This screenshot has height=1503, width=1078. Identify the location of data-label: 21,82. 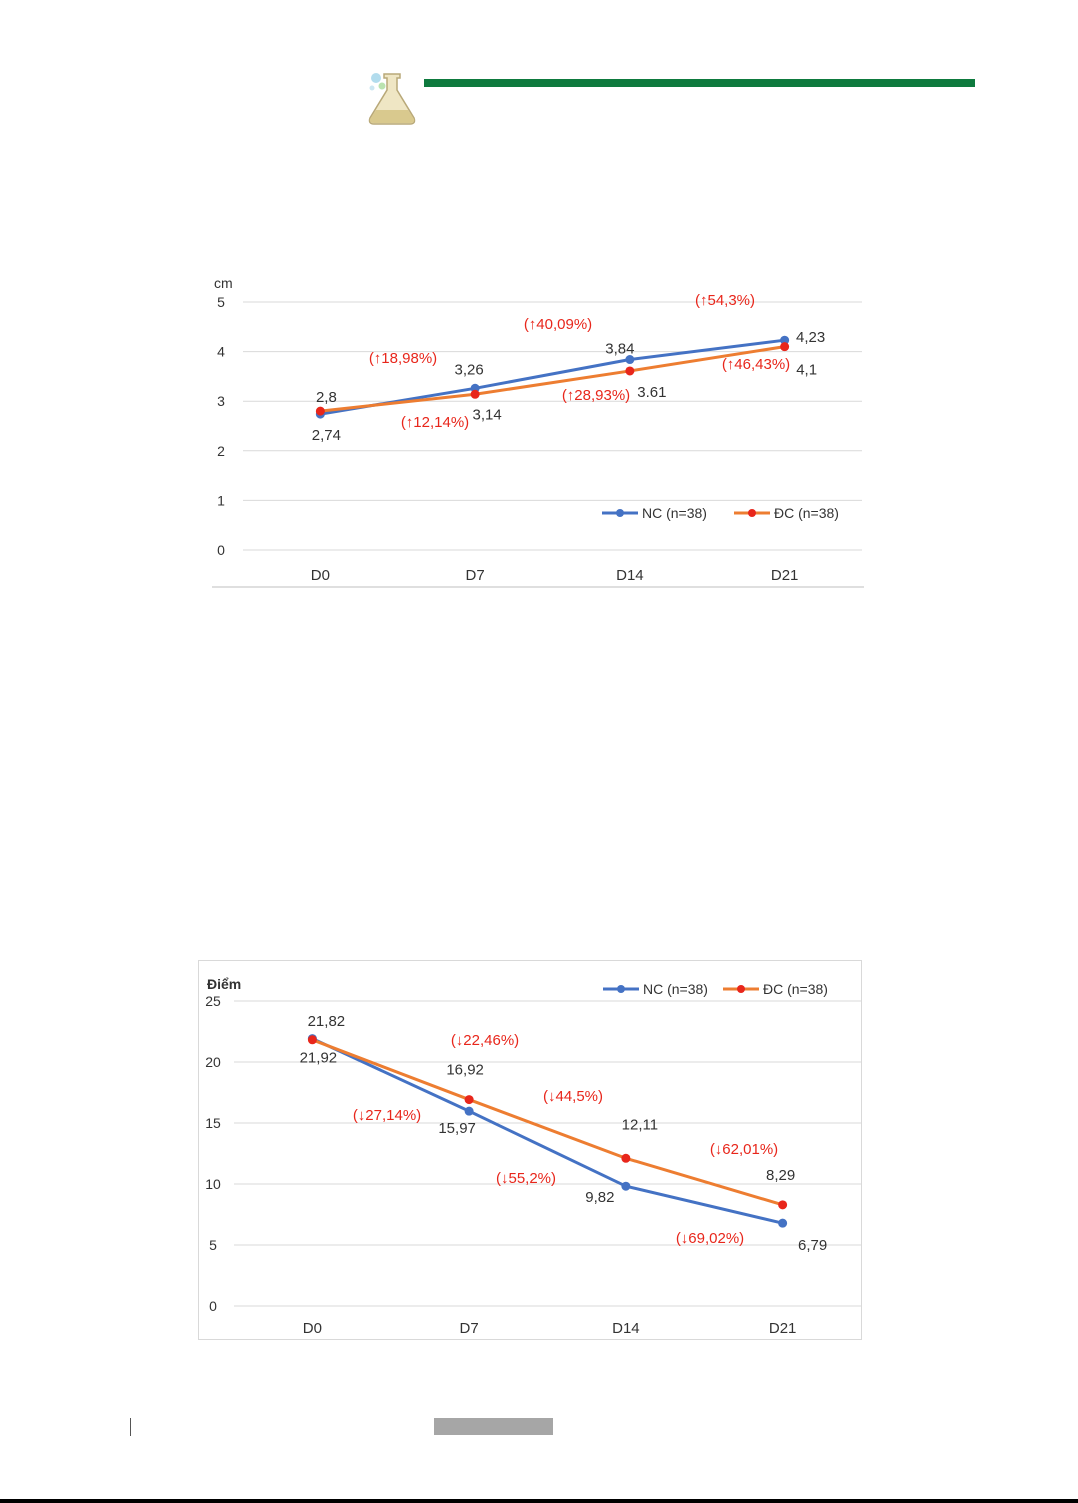
(327, 1021).